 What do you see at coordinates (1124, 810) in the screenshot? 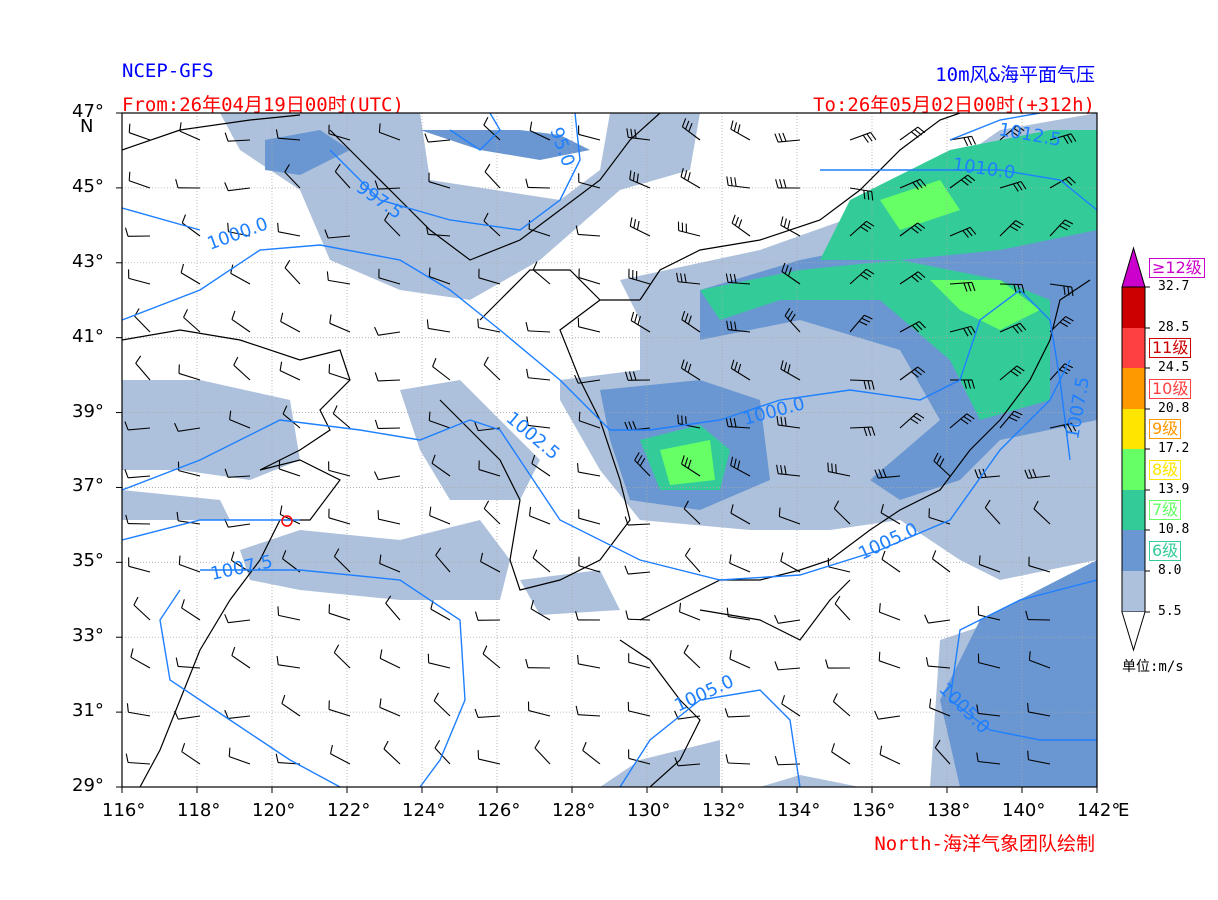
I see `lon-suffix: E` at bounding box center [1124, 810].